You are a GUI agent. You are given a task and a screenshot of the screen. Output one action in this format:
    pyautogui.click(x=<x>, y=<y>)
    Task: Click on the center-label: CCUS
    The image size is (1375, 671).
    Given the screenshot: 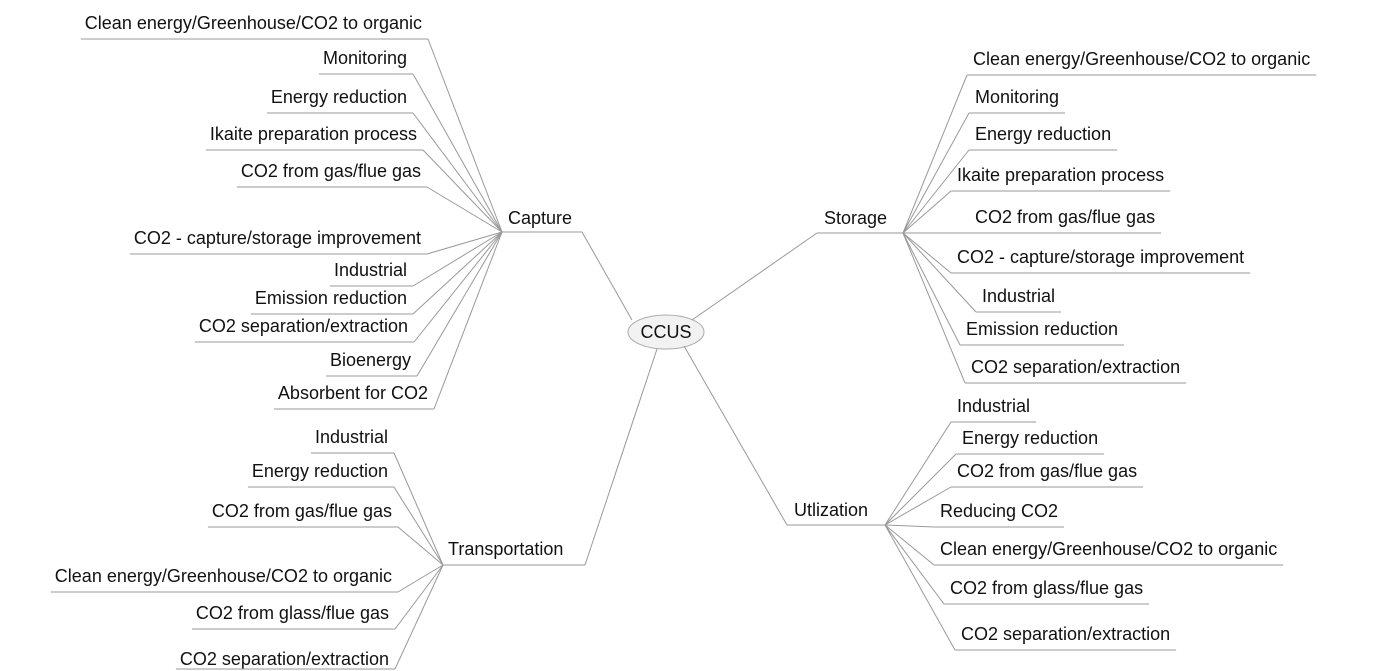 What is the action you would take?
    pyautogui.click(x=665, y=332)
    